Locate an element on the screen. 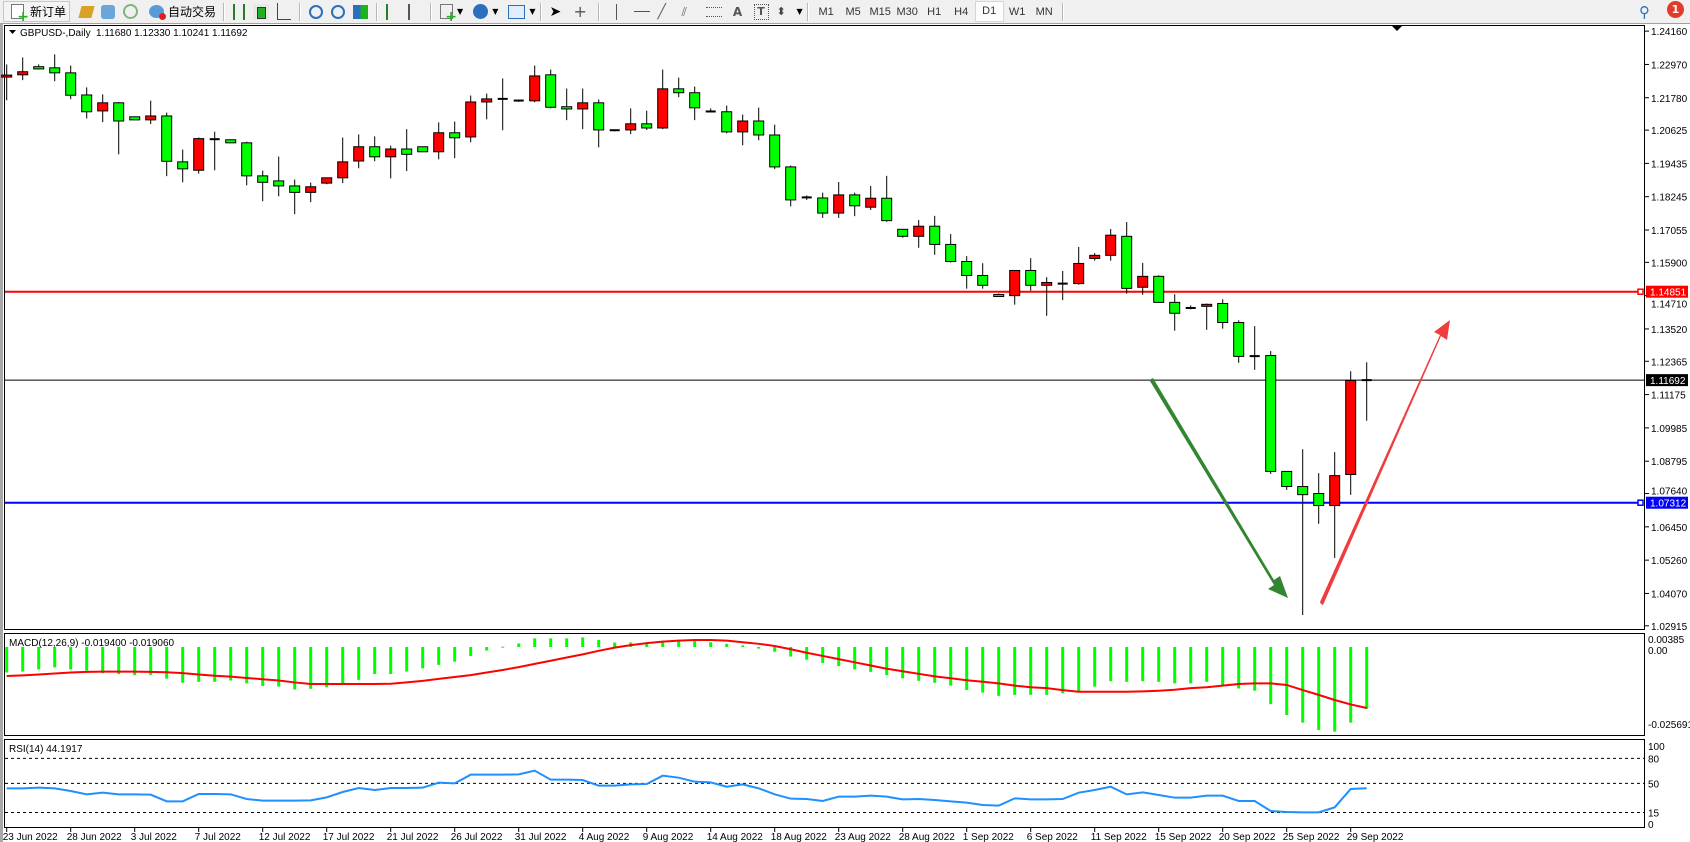 Image resolution: width=1690 pixels, height=842 pixels. equidistant-channel-icon: ⫽ is located at coordinates (684, 11).